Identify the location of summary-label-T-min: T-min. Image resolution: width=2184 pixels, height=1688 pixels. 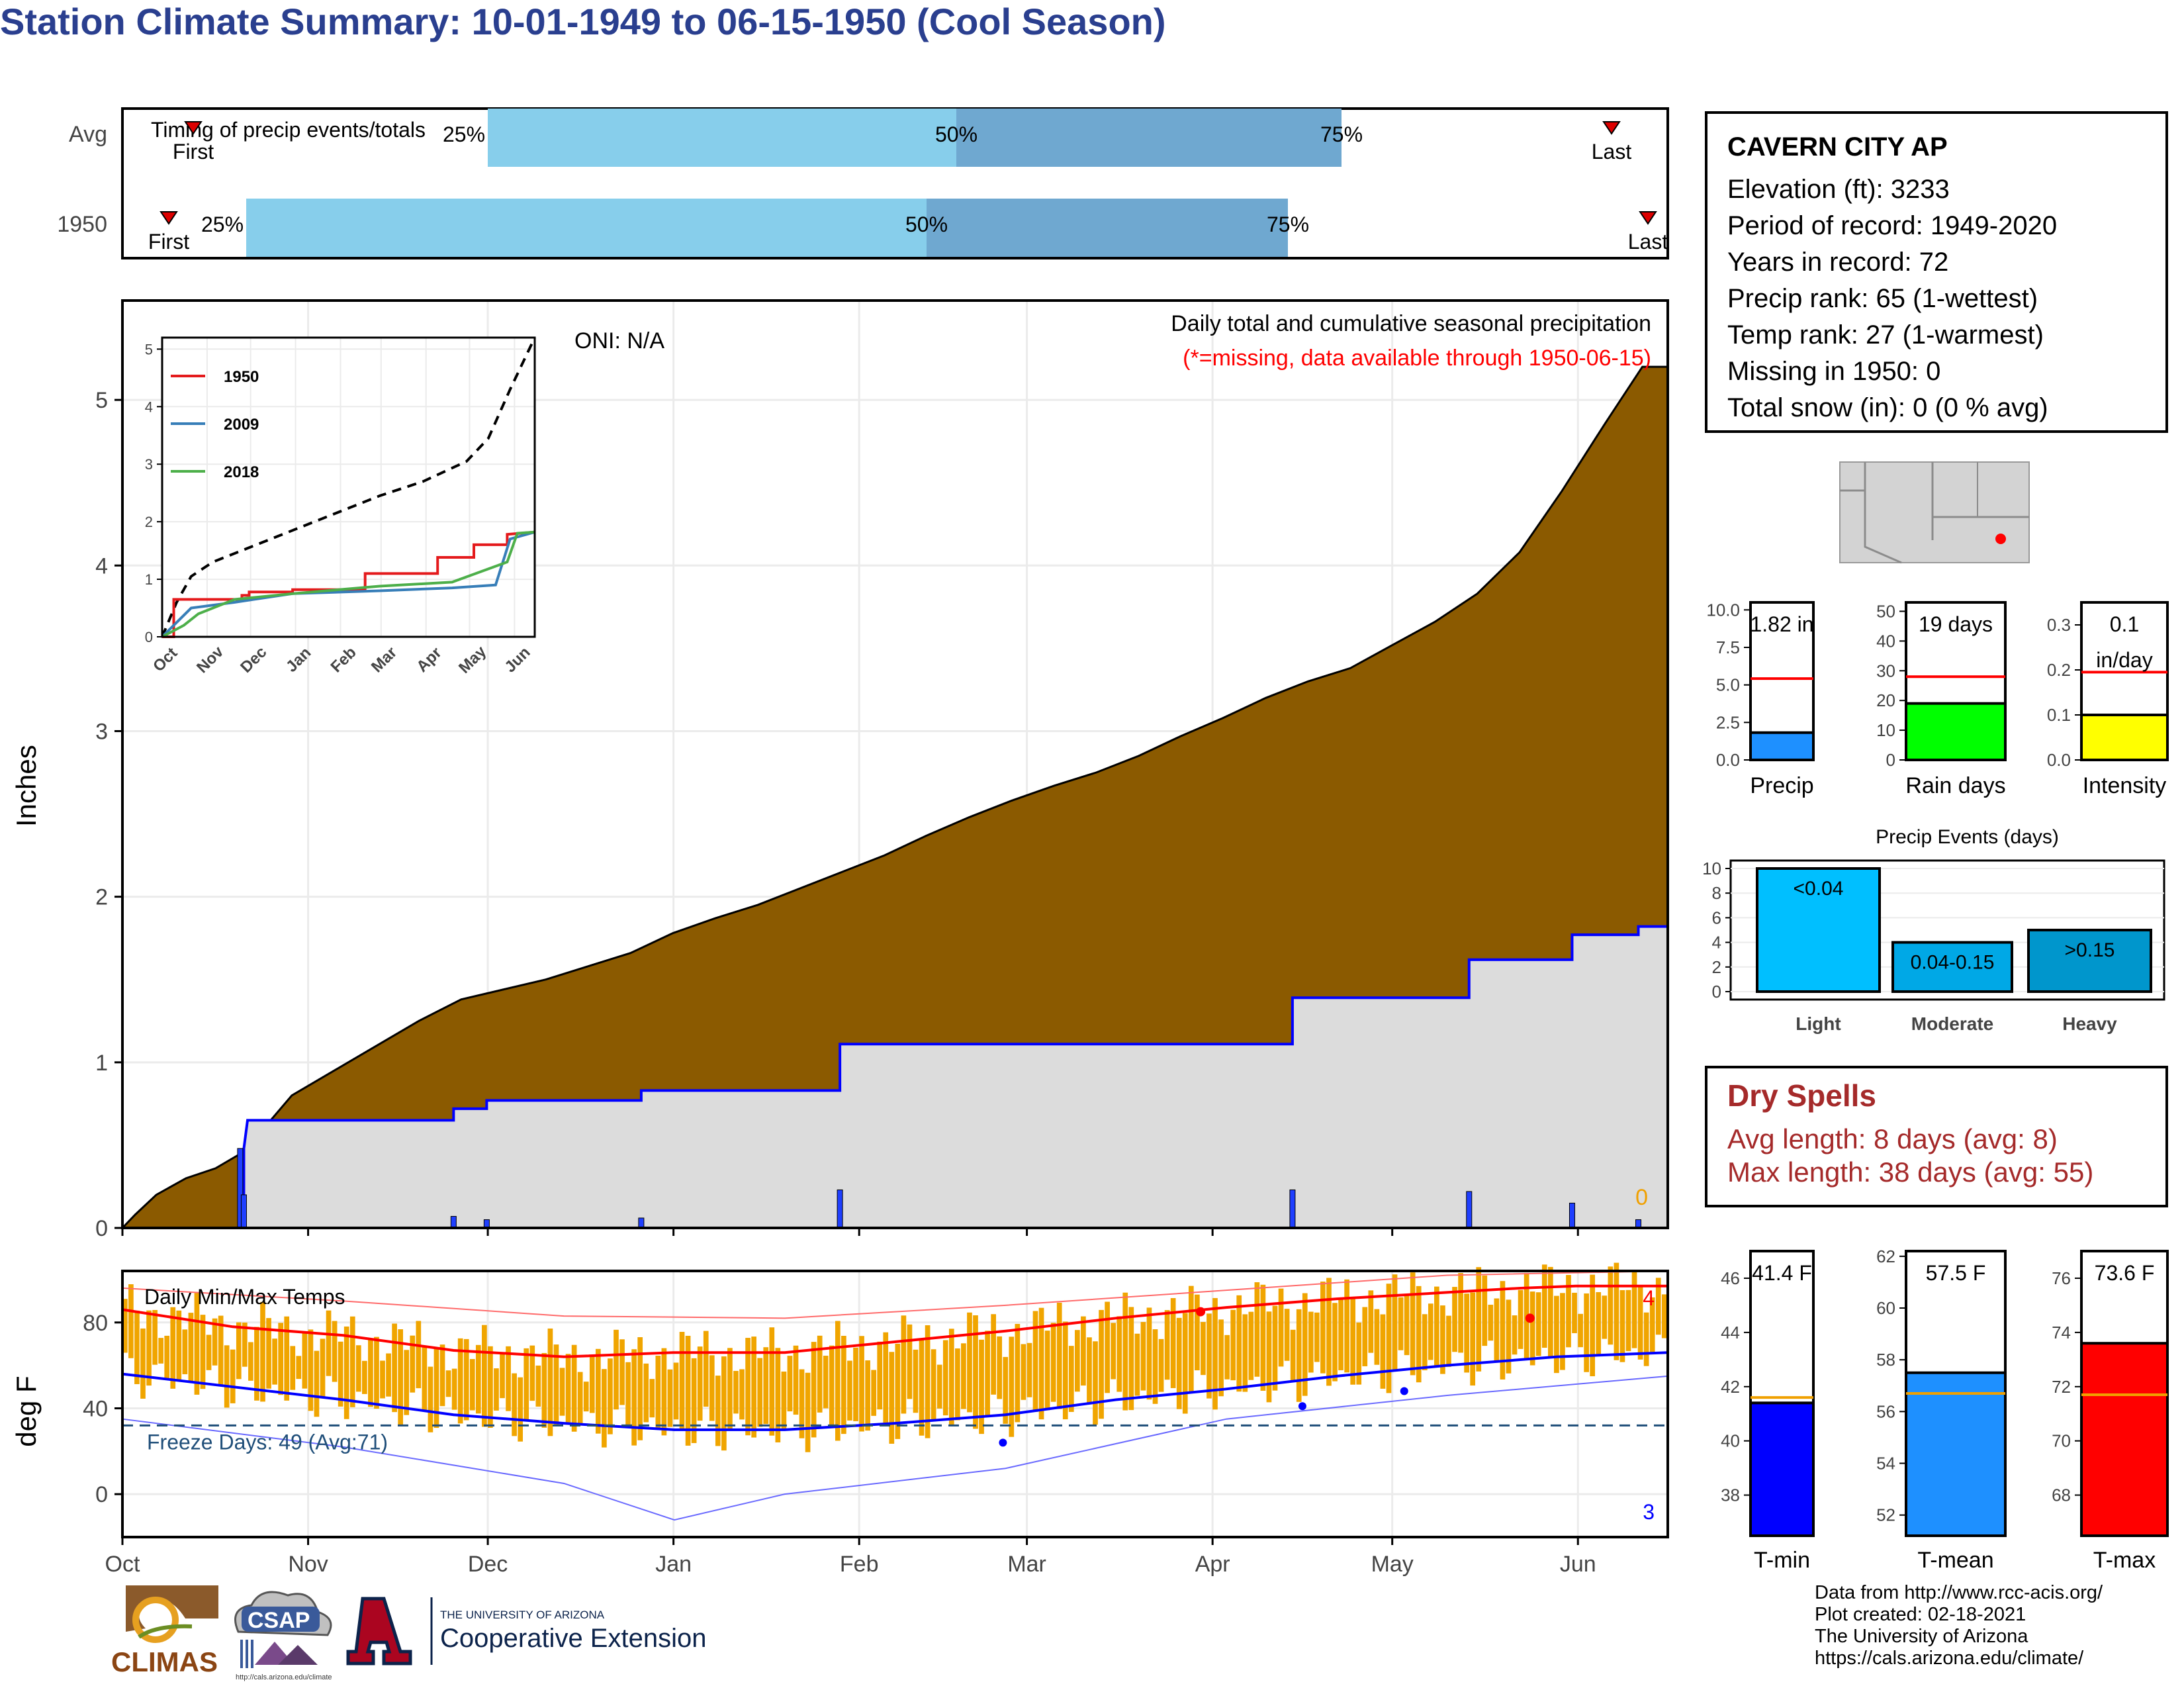
(1782, 1560).